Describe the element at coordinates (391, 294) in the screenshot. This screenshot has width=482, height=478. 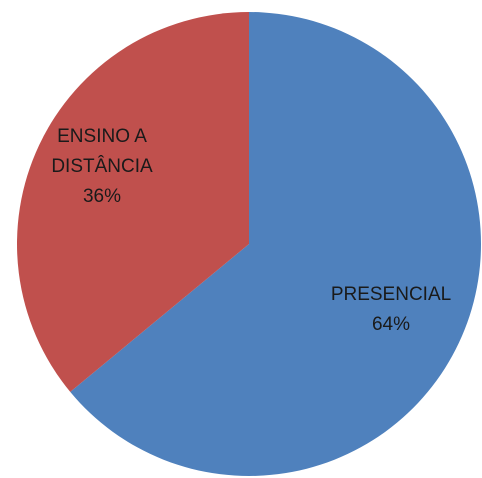
I see `data-label-slice-1-line-1: PRESENCIAL` at that location.